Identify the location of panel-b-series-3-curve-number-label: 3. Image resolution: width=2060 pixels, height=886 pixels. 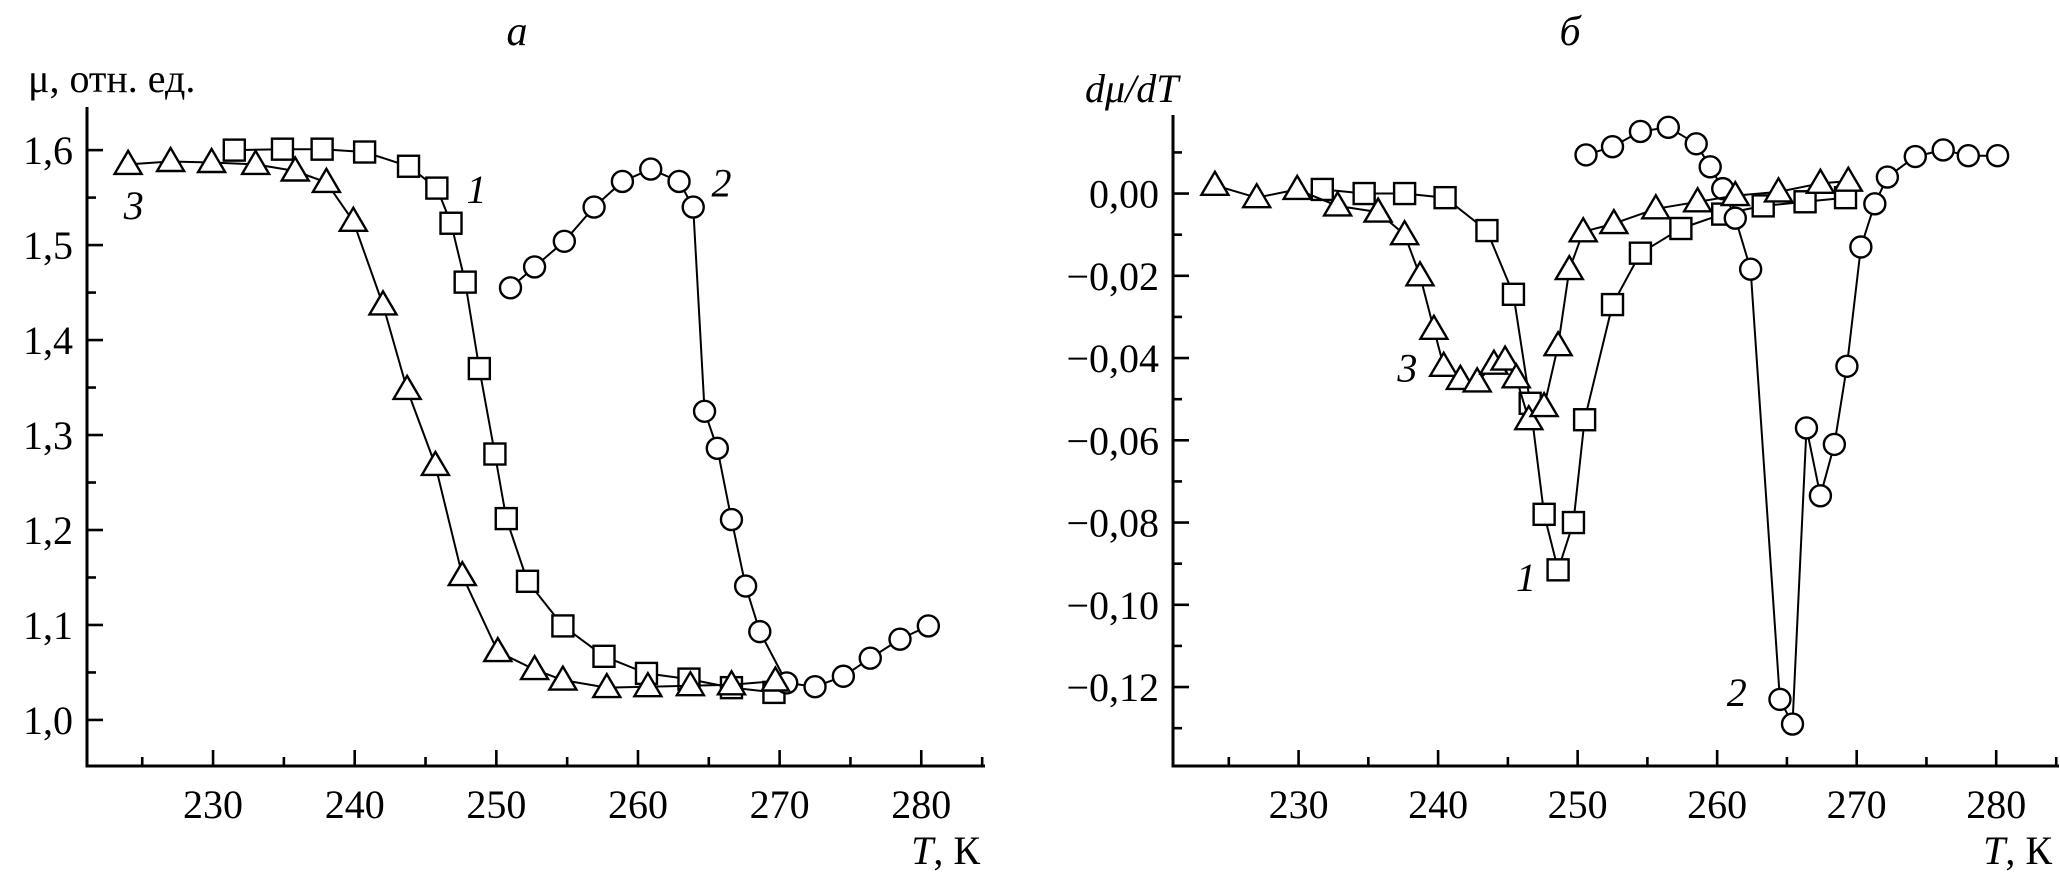
(1406, 367).